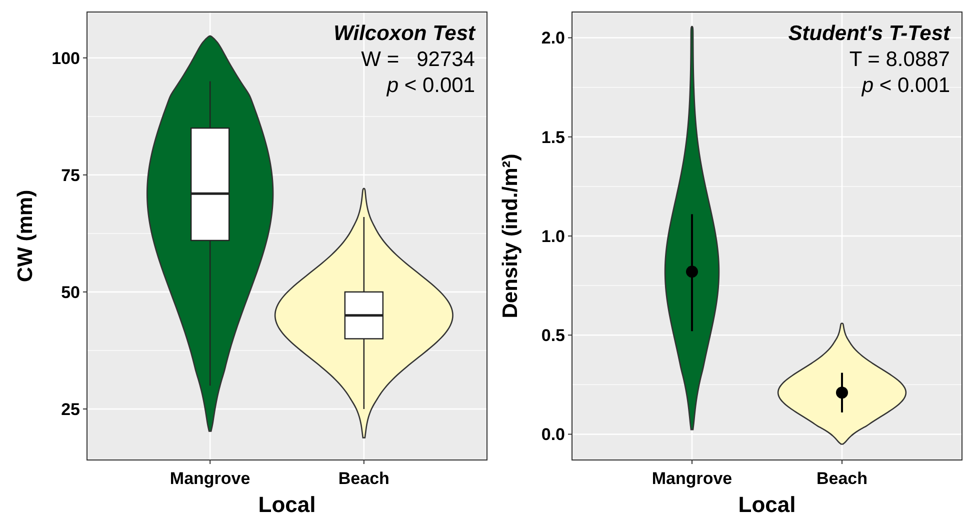 The height and width of the screenshot is (517, 968). What do you see at coordinates (553, 137) in the screenshot?
I see `y-tick-label: 1.5` at bounding box center [553, 137].